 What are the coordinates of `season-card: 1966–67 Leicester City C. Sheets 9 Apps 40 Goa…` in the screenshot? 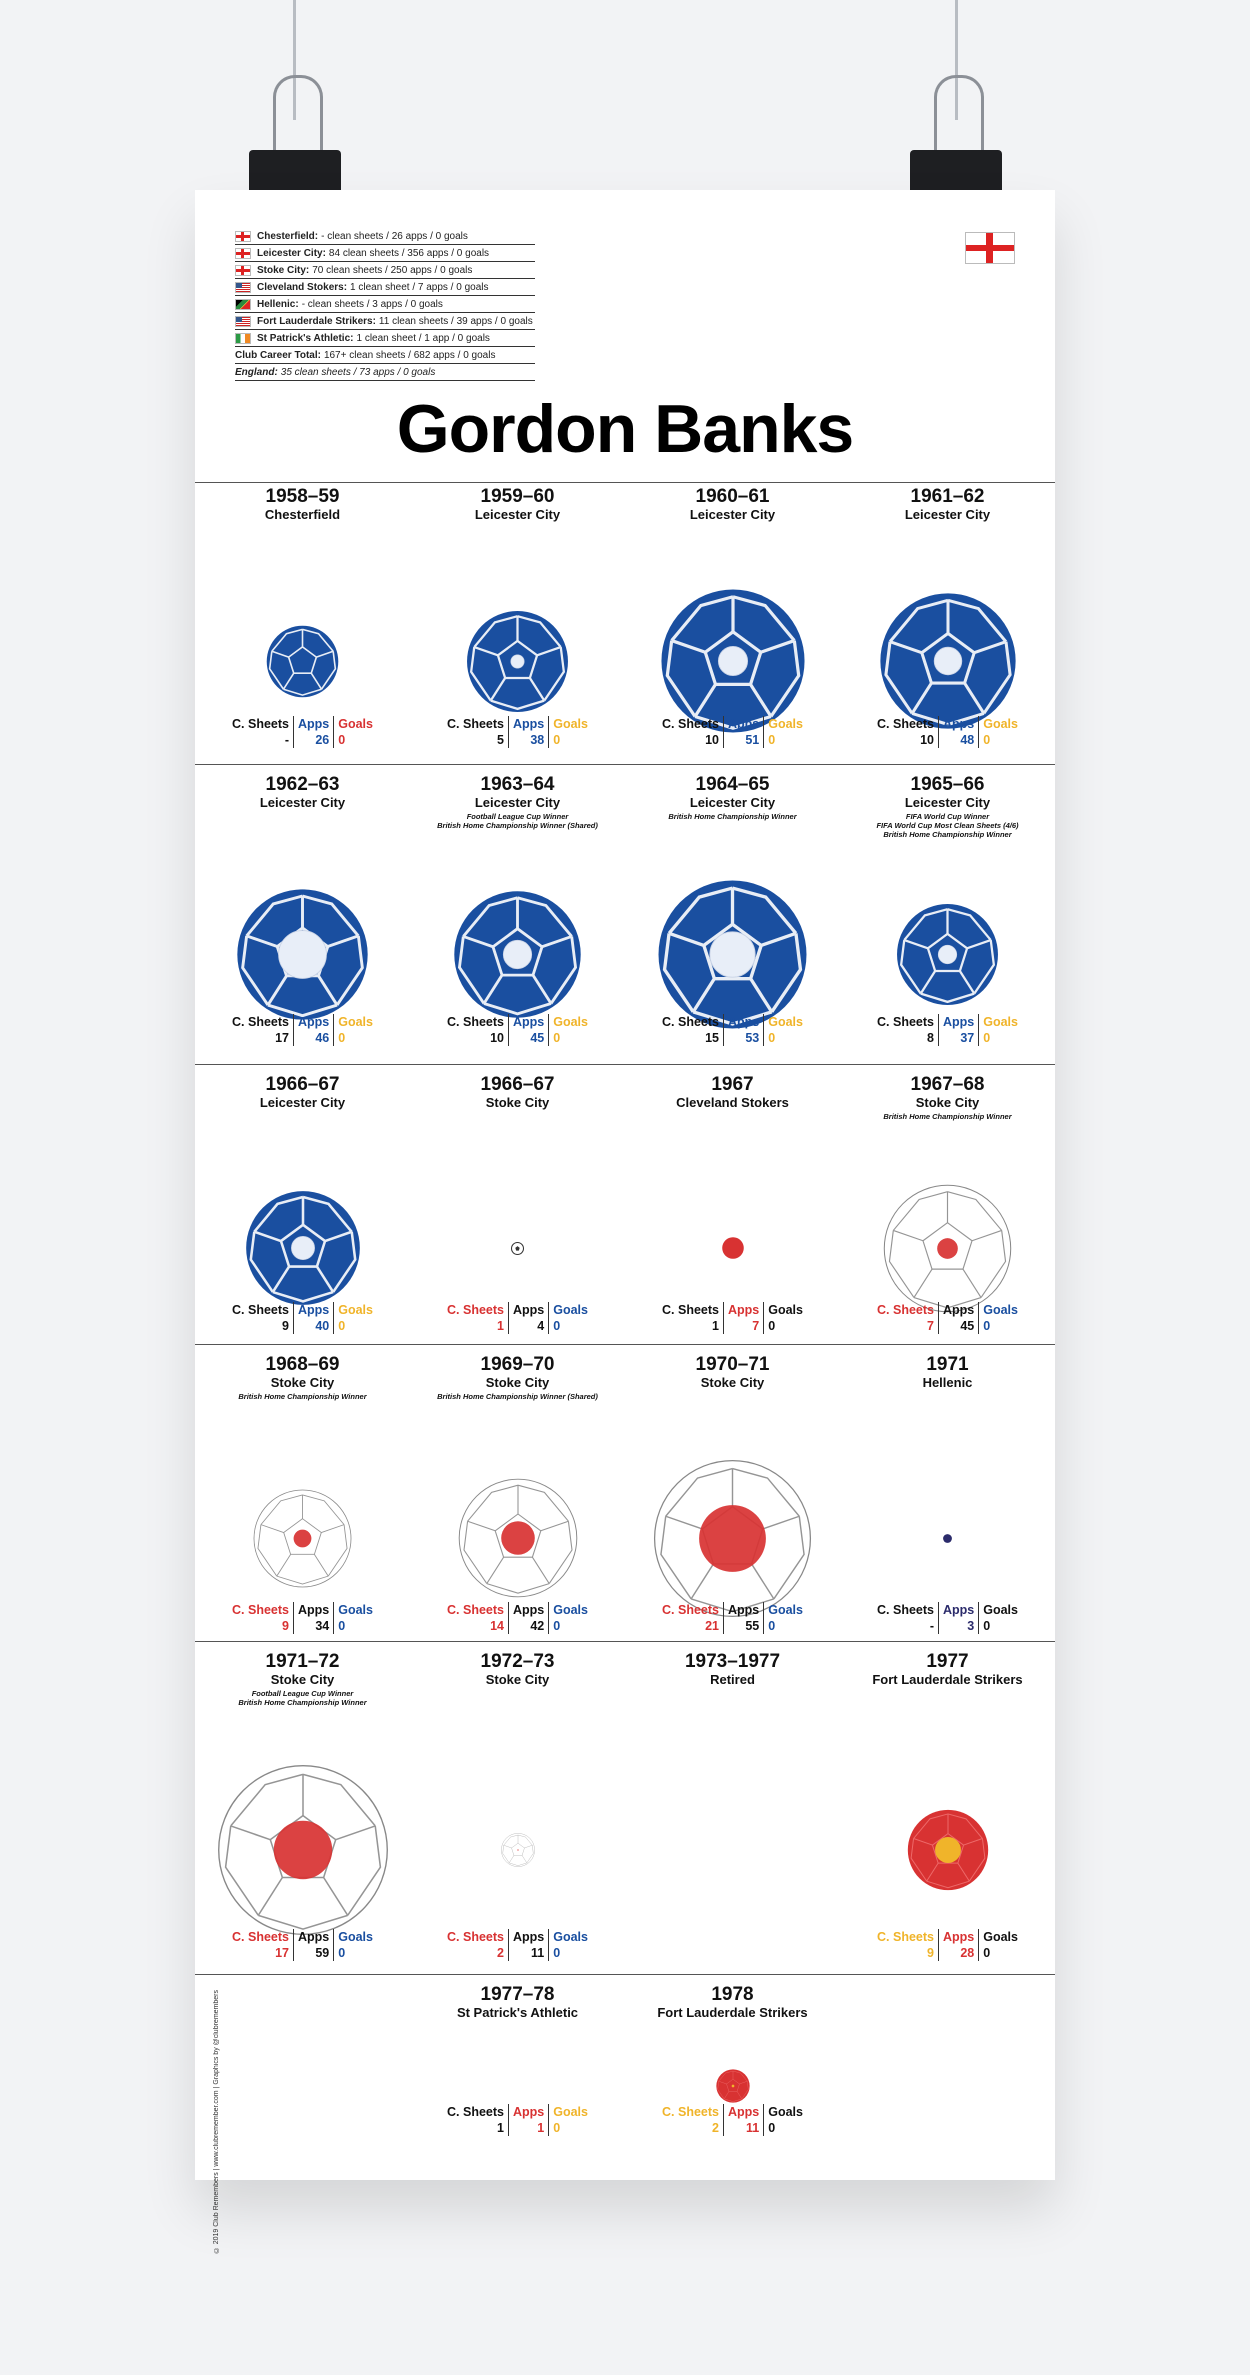 It's located at (302, 1214).